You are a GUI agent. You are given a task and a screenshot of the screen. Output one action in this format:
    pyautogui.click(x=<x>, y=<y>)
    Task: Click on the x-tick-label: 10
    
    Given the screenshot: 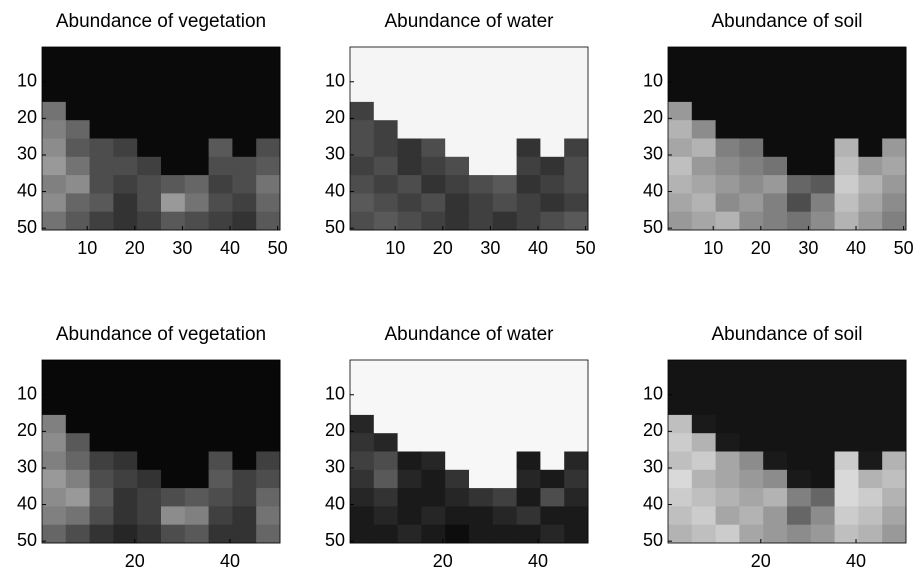 What is the action you would take?
    pyautogui.click(x=713, y=248)
    